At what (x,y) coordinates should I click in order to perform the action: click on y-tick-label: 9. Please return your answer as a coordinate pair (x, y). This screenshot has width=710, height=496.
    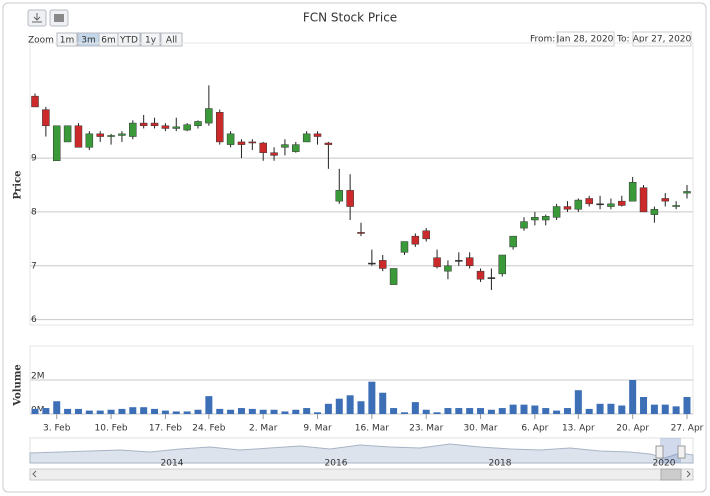
    Looking at the image, I should click on (34, 159).